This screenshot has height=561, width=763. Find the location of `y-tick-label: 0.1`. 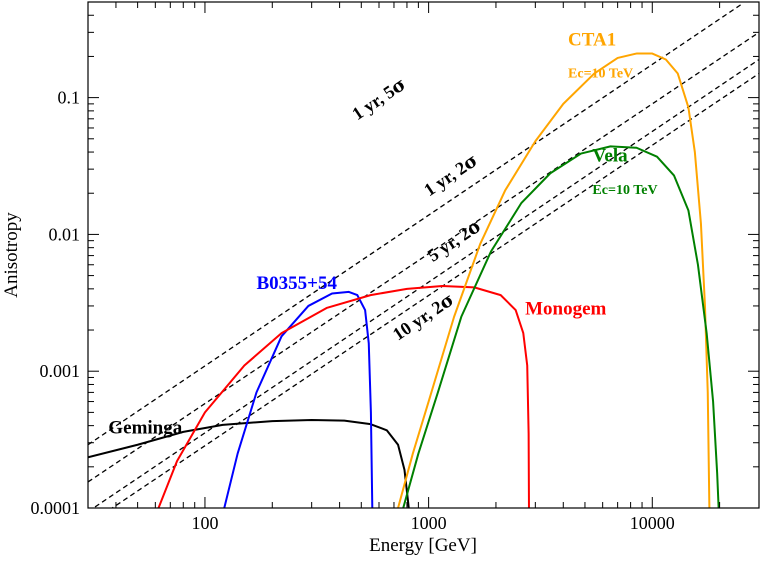

y-tick-label: 0.1 is located at coordinates (69, 98).